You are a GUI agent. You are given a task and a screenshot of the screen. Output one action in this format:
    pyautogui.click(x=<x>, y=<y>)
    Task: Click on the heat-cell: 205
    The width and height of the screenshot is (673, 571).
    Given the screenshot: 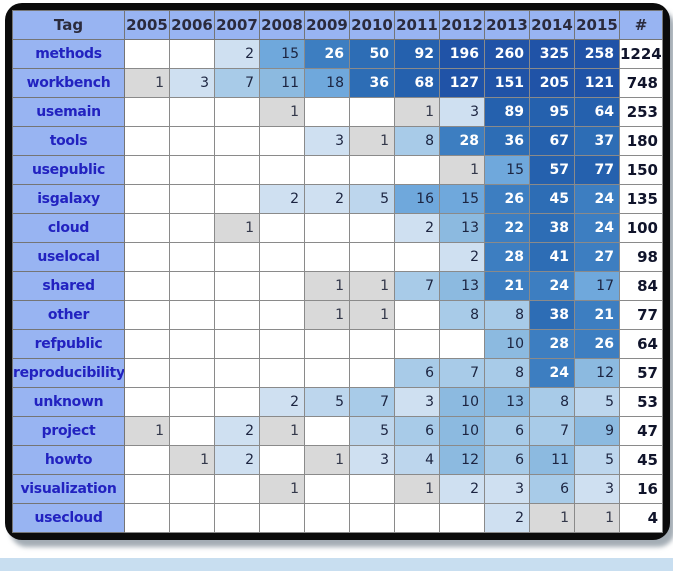 What is the action you would take?
    pyautogui.click(x=552, y=83)
    